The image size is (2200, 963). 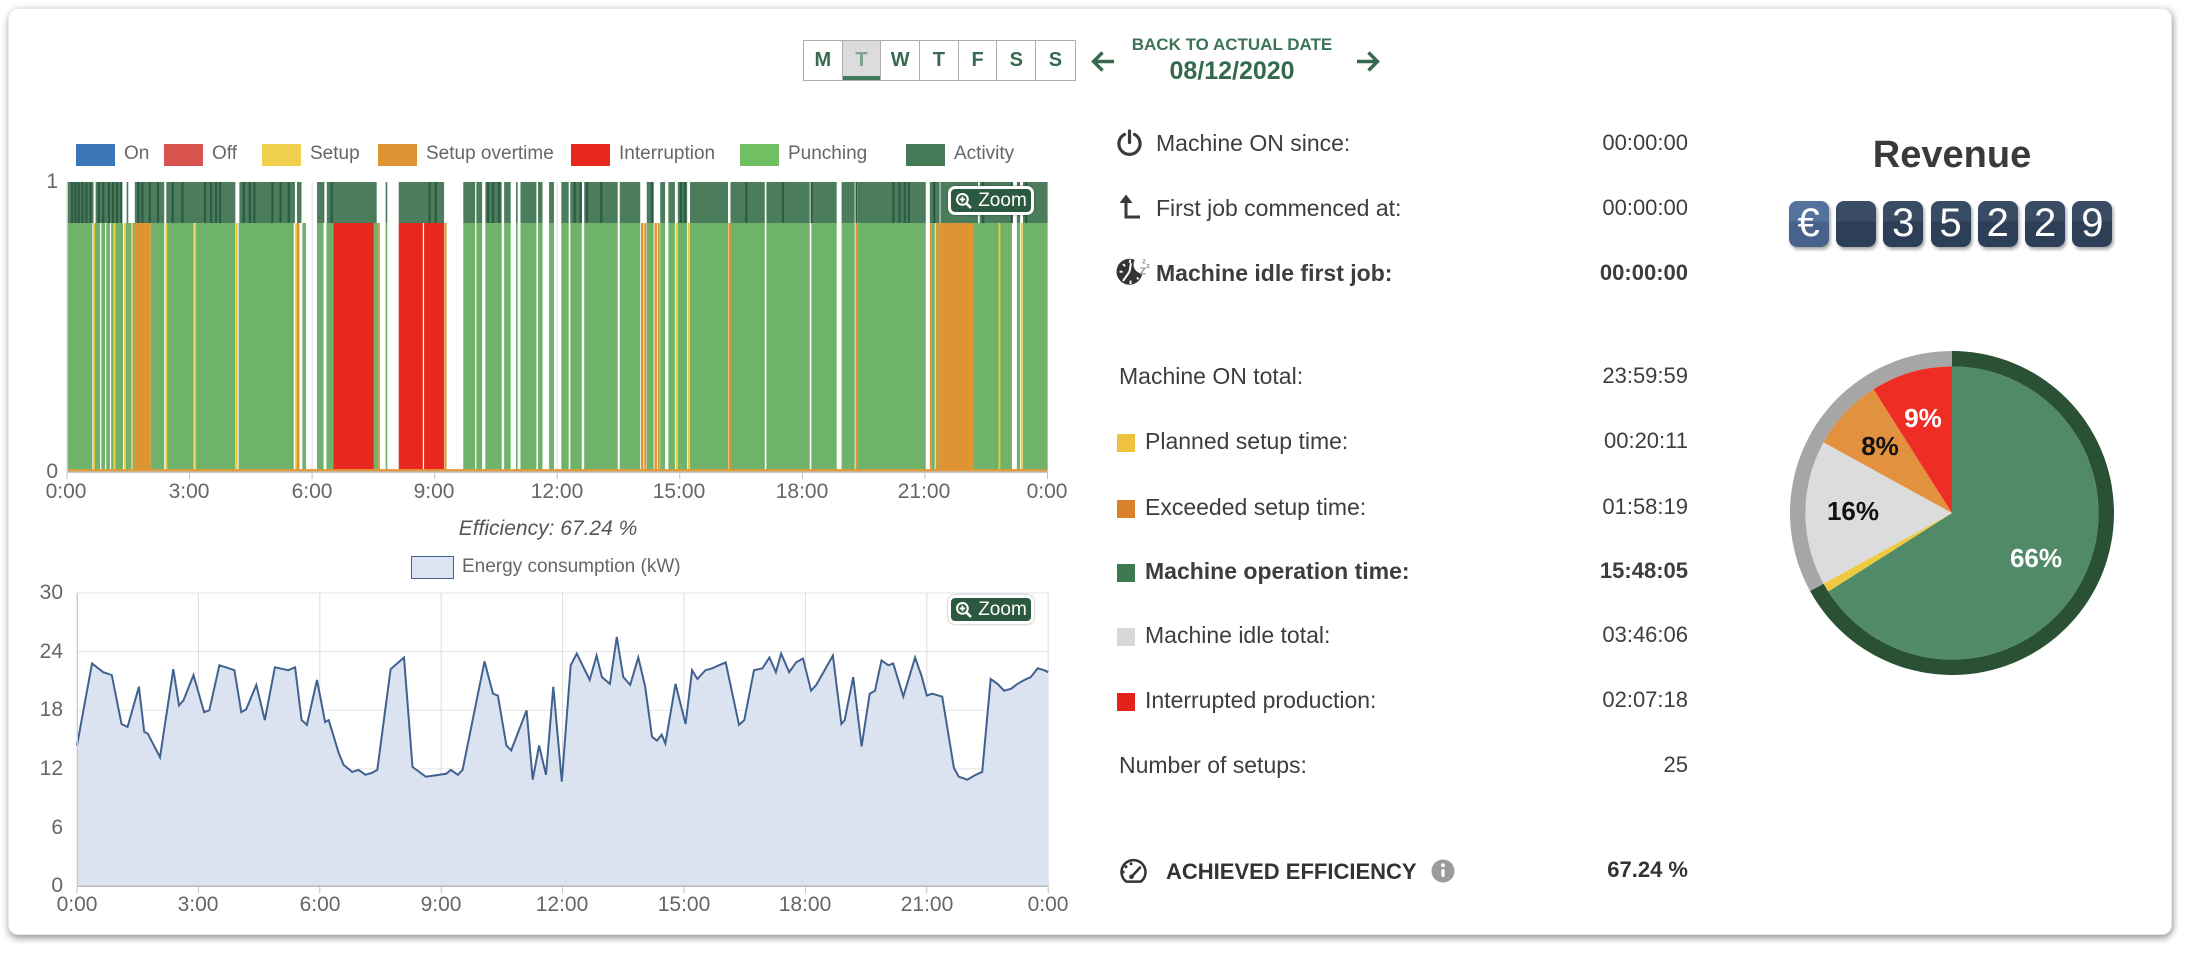 What do you see at coordinates (1923, 418) in the screenshot?
I see `svg-text: 9%` at bounding box center [1923, 418].